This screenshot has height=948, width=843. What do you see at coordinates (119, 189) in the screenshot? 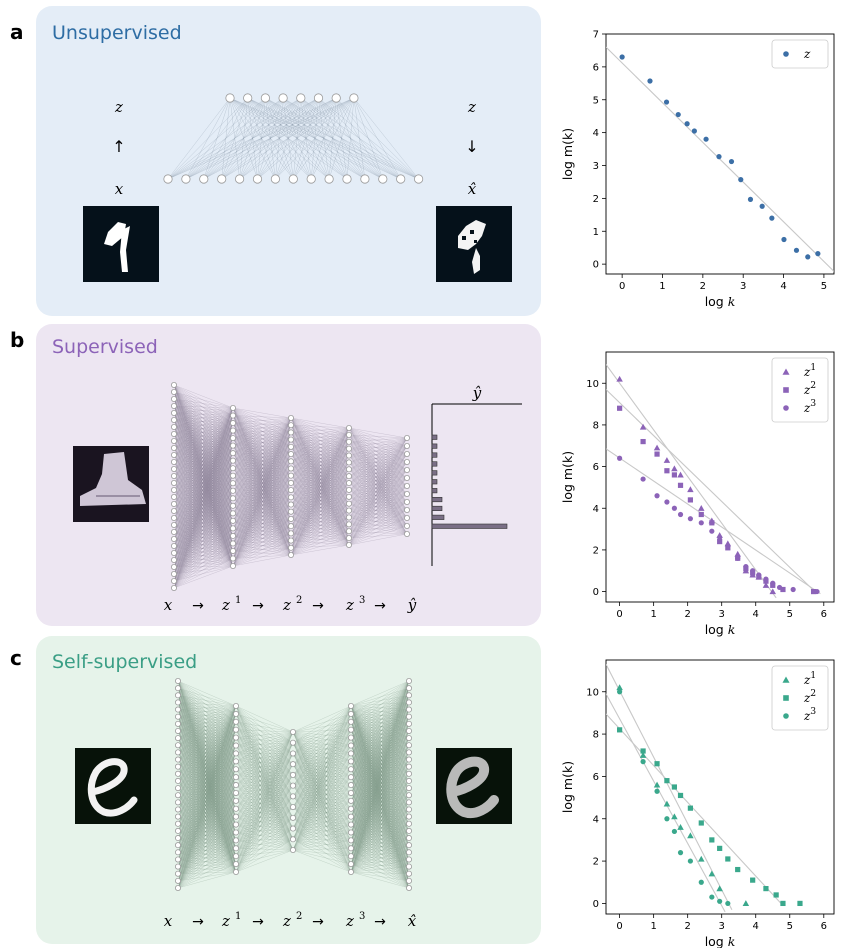
I see `label-x-left: x` at bounding box center [119, 189].